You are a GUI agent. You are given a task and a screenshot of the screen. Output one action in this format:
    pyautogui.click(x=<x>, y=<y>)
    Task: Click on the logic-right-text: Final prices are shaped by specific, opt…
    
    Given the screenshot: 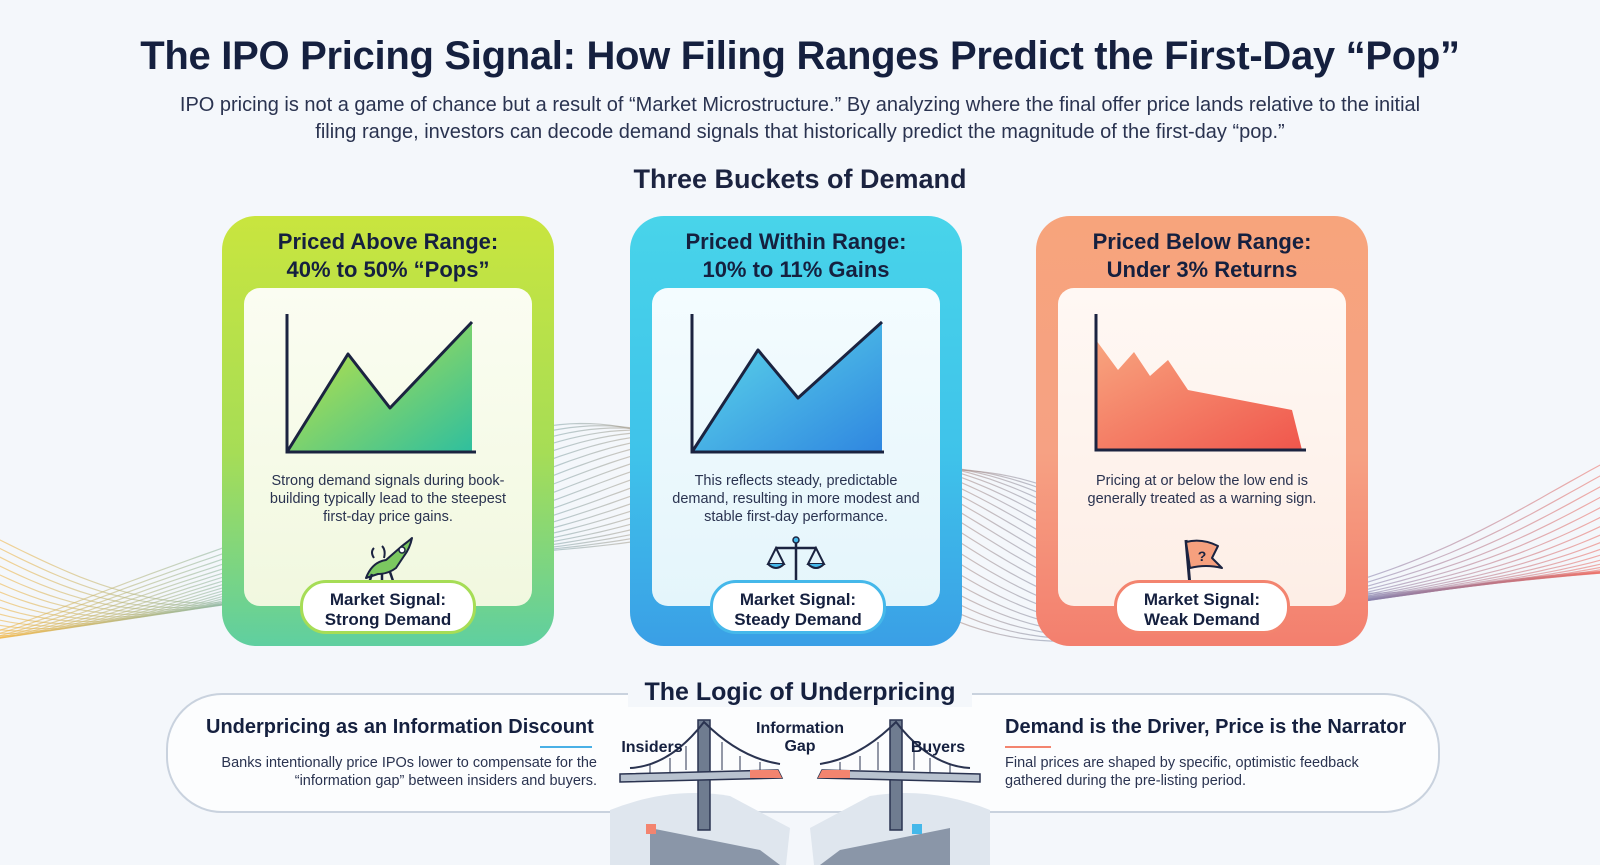 What is the action you would take?
    pyautogui.click(x=1182, y=772)
    